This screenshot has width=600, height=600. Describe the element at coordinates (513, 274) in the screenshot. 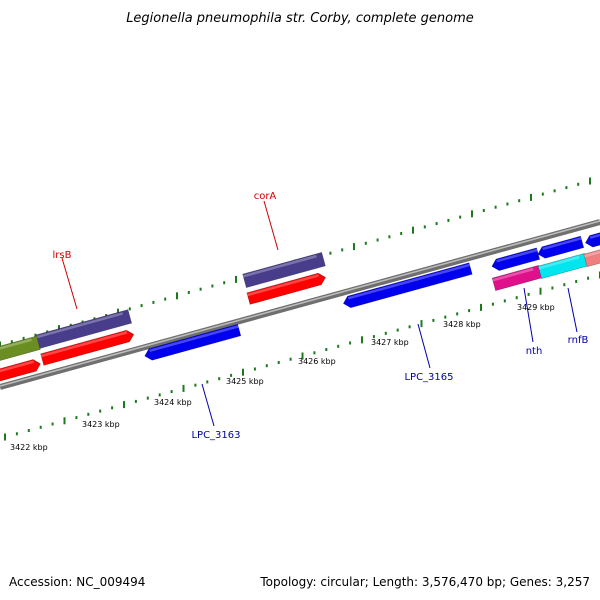

I see `feature-highlight-nth-cds` at that location.